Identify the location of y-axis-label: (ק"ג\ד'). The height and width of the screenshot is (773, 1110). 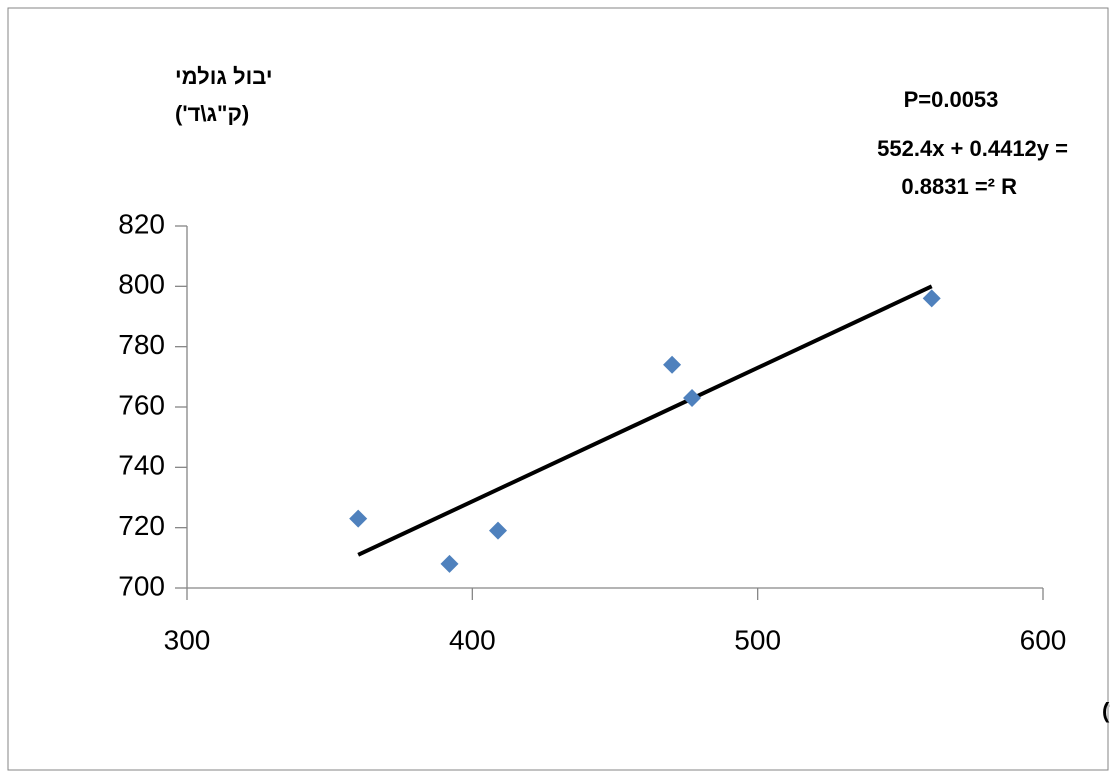
(212, 113).